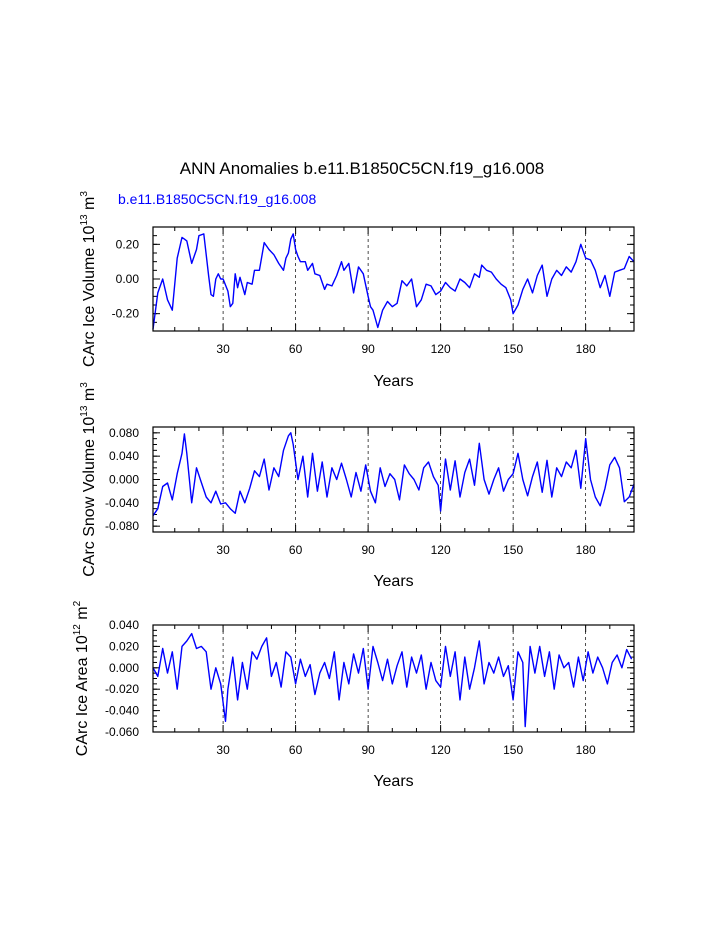 The image size is (723, 935). I want to click on y-axis-title: CArc Ice Area 1012 m2, so click(81, 678).